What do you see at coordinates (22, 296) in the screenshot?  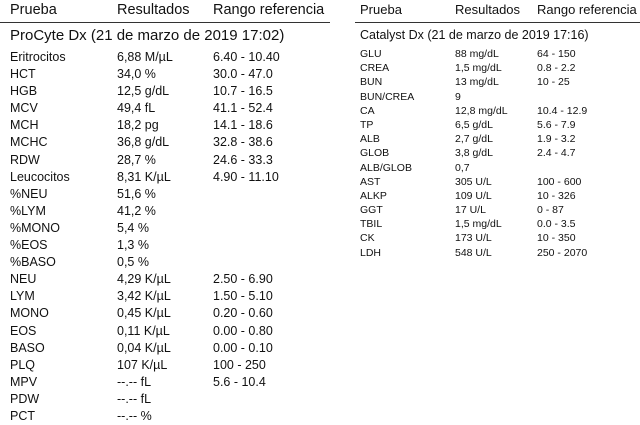 I see `test-name: LYM` at bounding box center [22, 296].